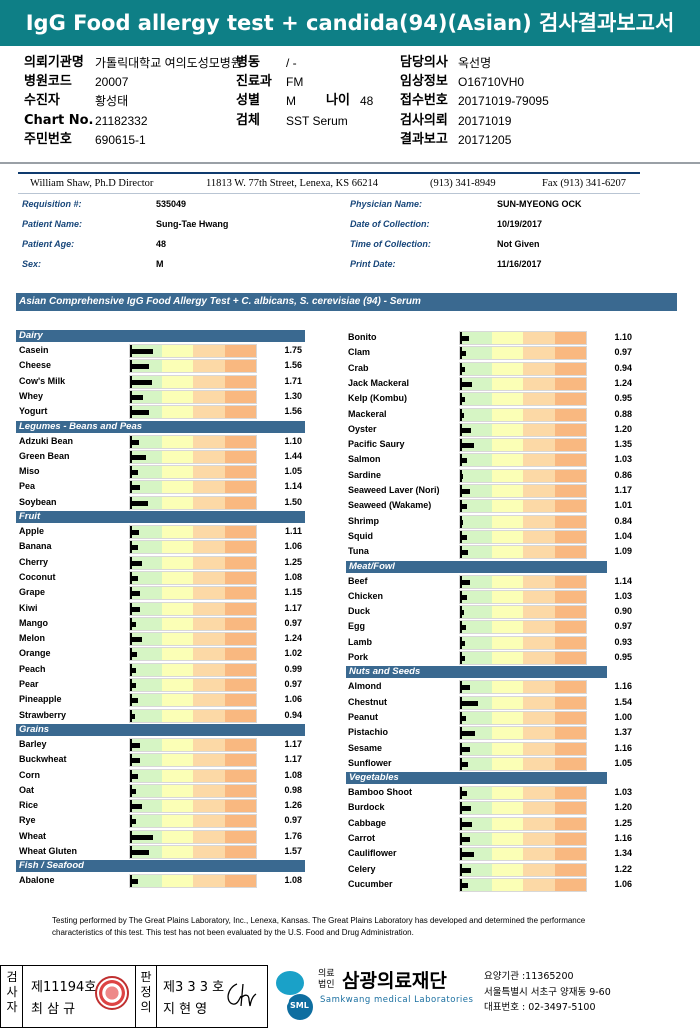 The width and height of the screenshot is (700, 1031). Describe the element at coordinates (32, 638) in the screenshot. I see `food-name: Melon` at that location.